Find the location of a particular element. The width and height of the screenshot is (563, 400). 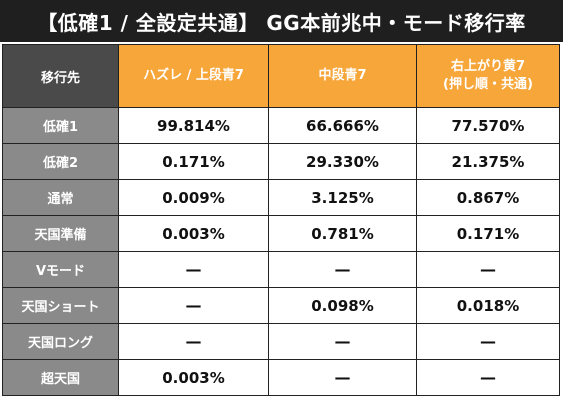

table-row: 低確2 0.171% 29.330% 21.375% is located at coordinates (281, 161).